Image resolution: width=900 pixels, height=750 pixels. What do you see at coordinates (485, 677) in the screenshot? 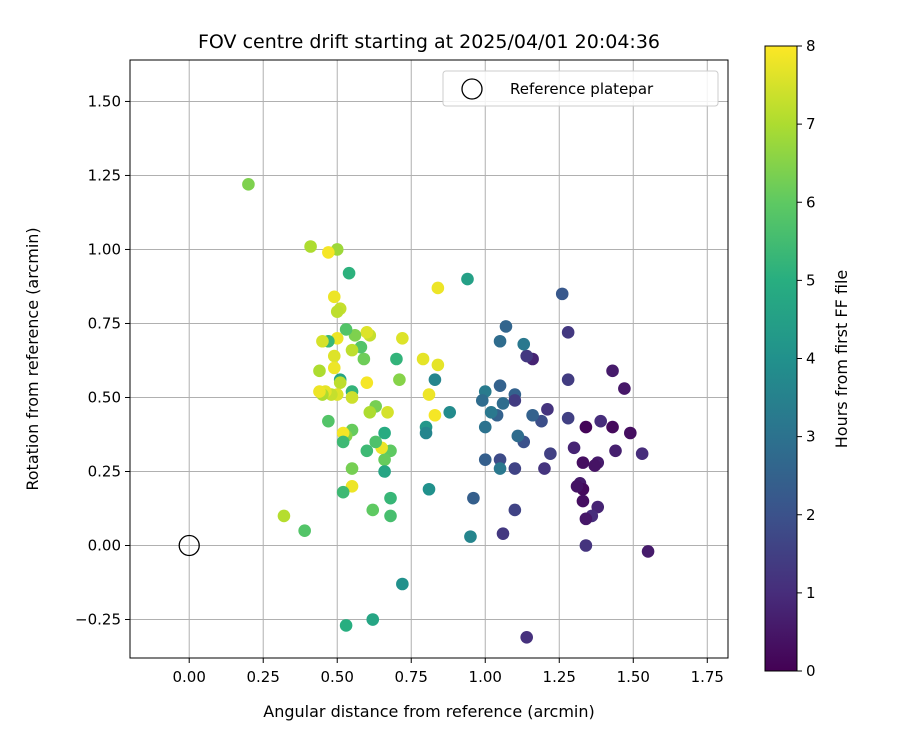
I see `x-tick-label: 1.00` at bounding box center [485, 677].